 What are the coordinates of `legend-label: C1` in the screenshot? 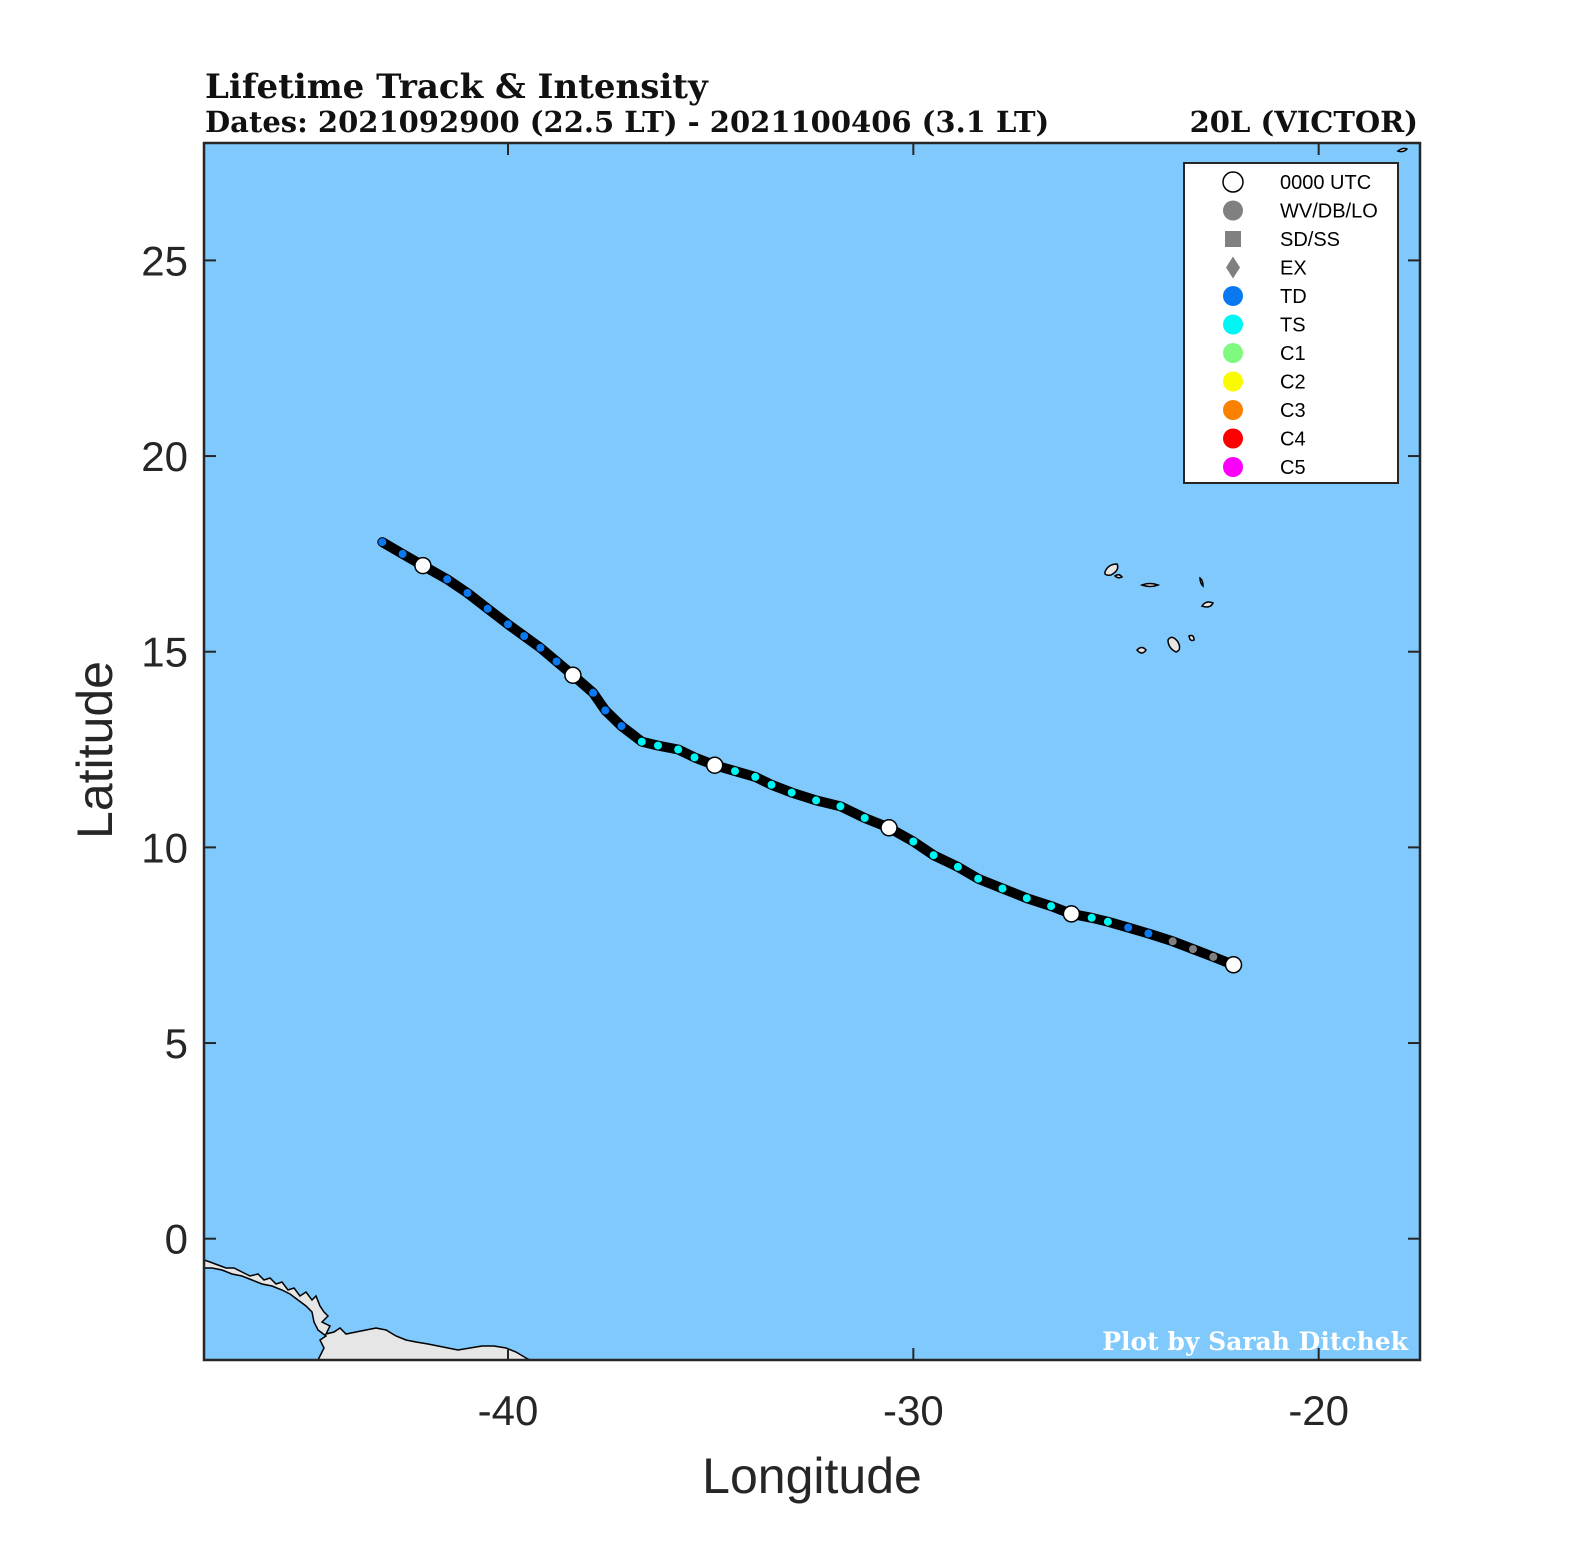 It's located at (1293, 354).